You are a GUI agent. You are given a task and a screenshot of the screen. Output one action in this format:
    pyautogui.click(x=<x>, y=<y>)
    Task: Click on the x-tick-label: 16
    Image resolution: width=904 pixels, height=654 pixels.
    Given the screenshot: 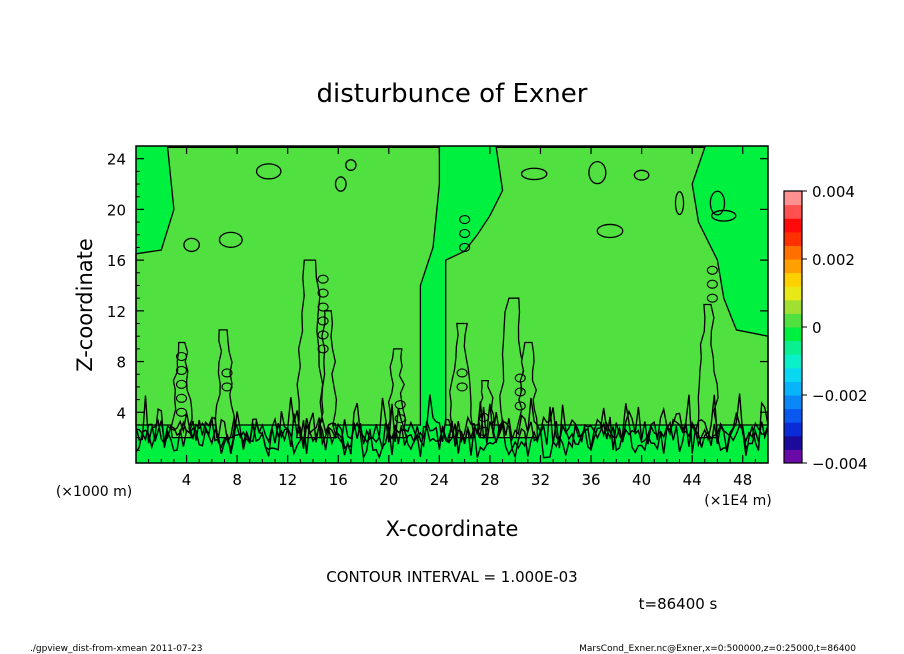 What is the action you would take?
    pyautogui.click(x=338, y=480)
    